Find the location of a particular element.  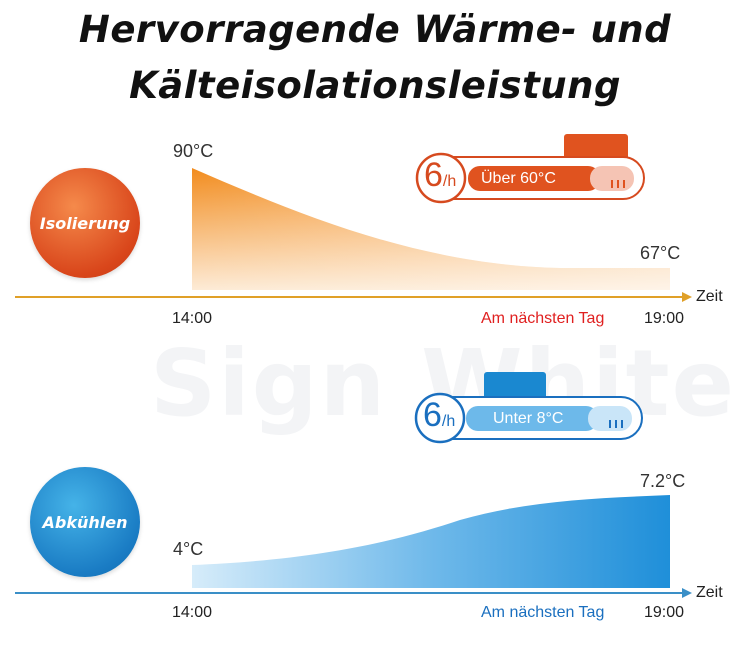

cool-hours-unit: /h is located at coordinates (448, 421).